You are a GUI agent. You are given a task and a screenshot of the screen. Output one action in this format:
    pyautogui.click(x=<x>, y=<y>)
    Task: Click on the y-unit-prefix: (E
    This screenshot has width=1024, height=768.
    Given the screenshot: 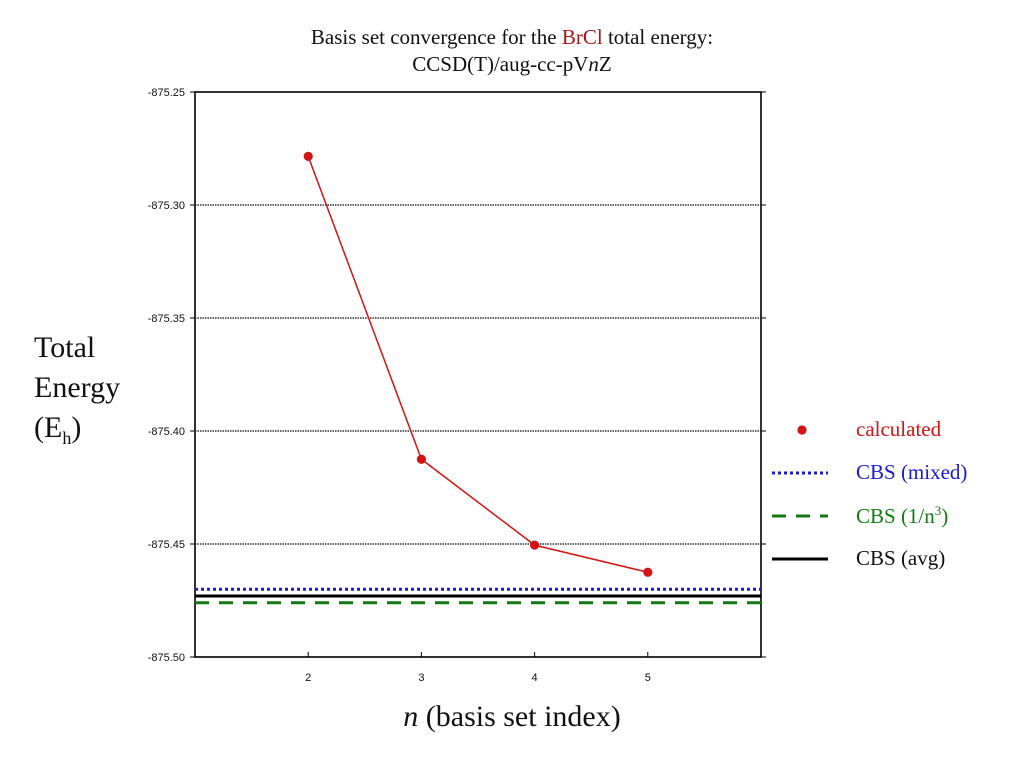 What is the action you would take?
    pyautogui.click(x=48, y=427)
    